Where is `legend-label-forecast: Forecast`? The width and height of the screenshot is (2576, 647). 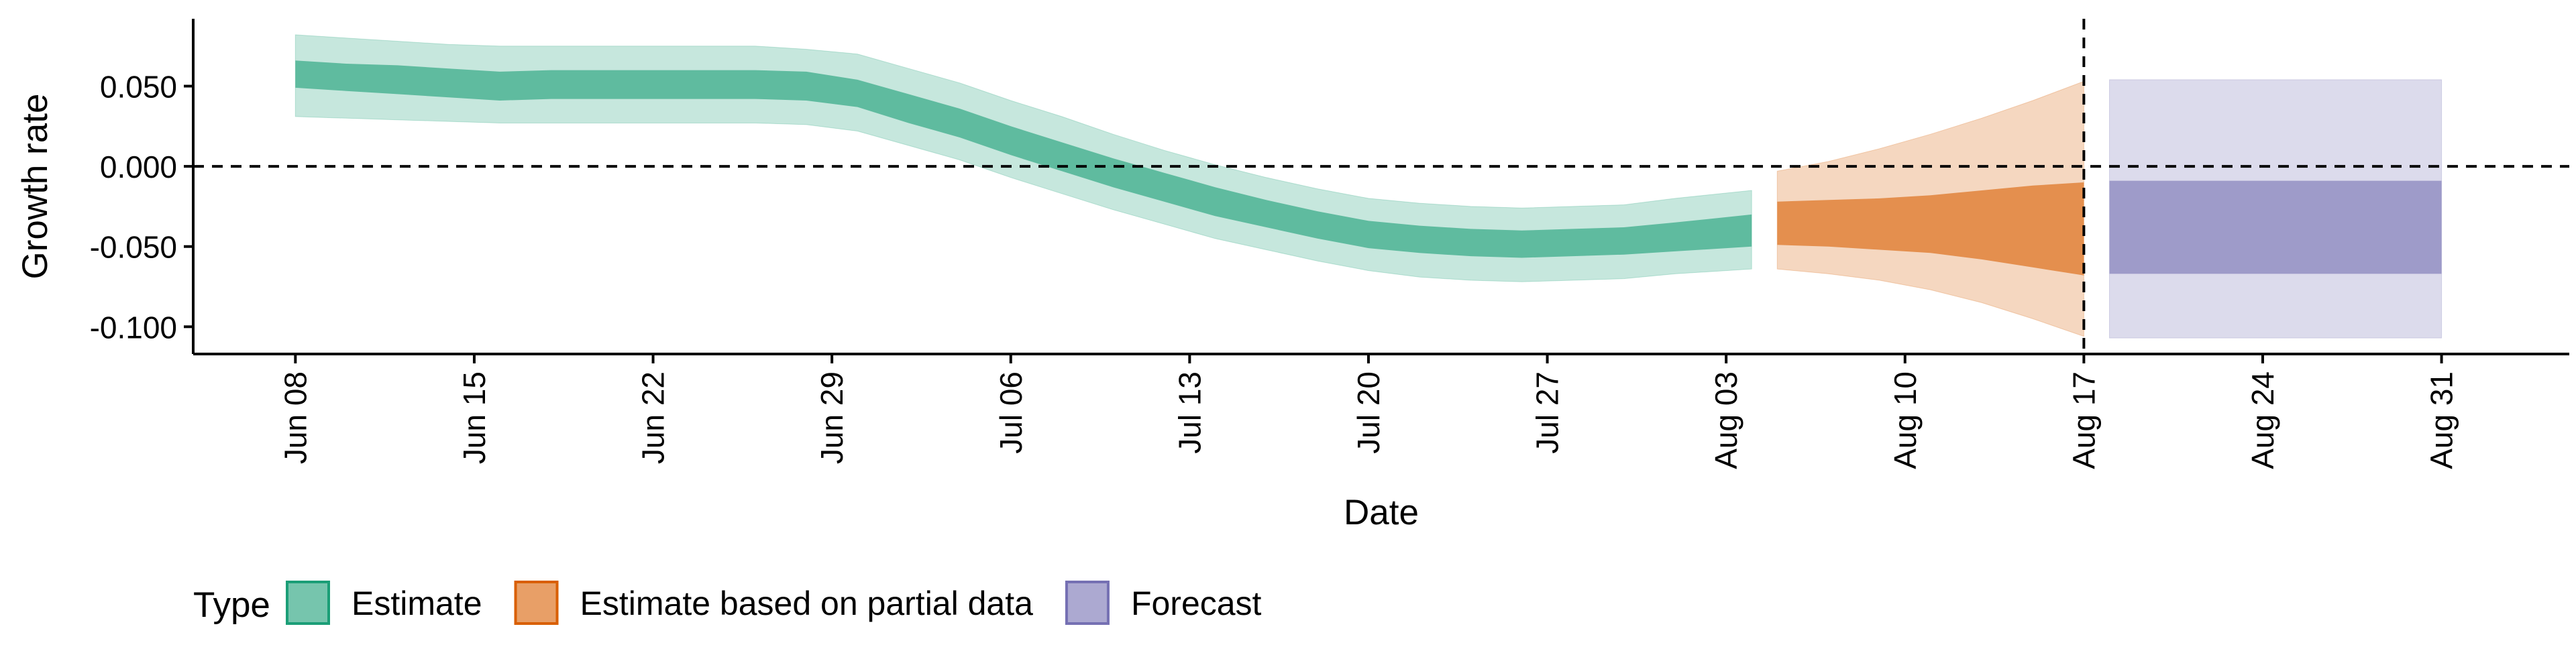 legend-label-forecast: Forecast is located at coordinates (1196, 603).